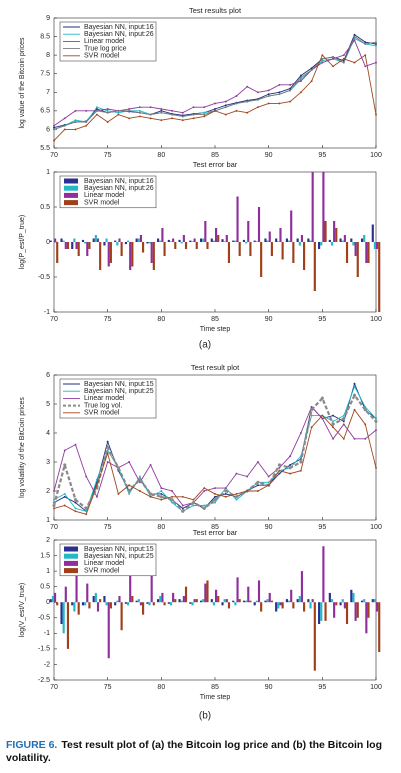 The height and width of the screenshot is (773, 401). I want to click on x-axis-label: Time step, so click(215, 697).